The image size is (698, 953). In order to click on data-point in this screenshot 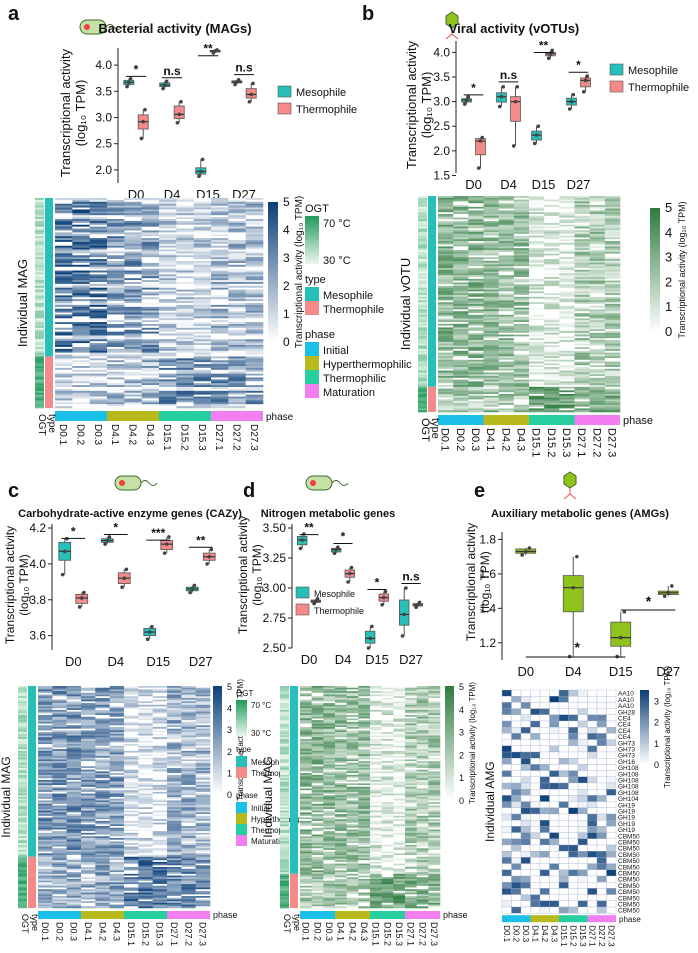, I will do `click(149, 632)`.